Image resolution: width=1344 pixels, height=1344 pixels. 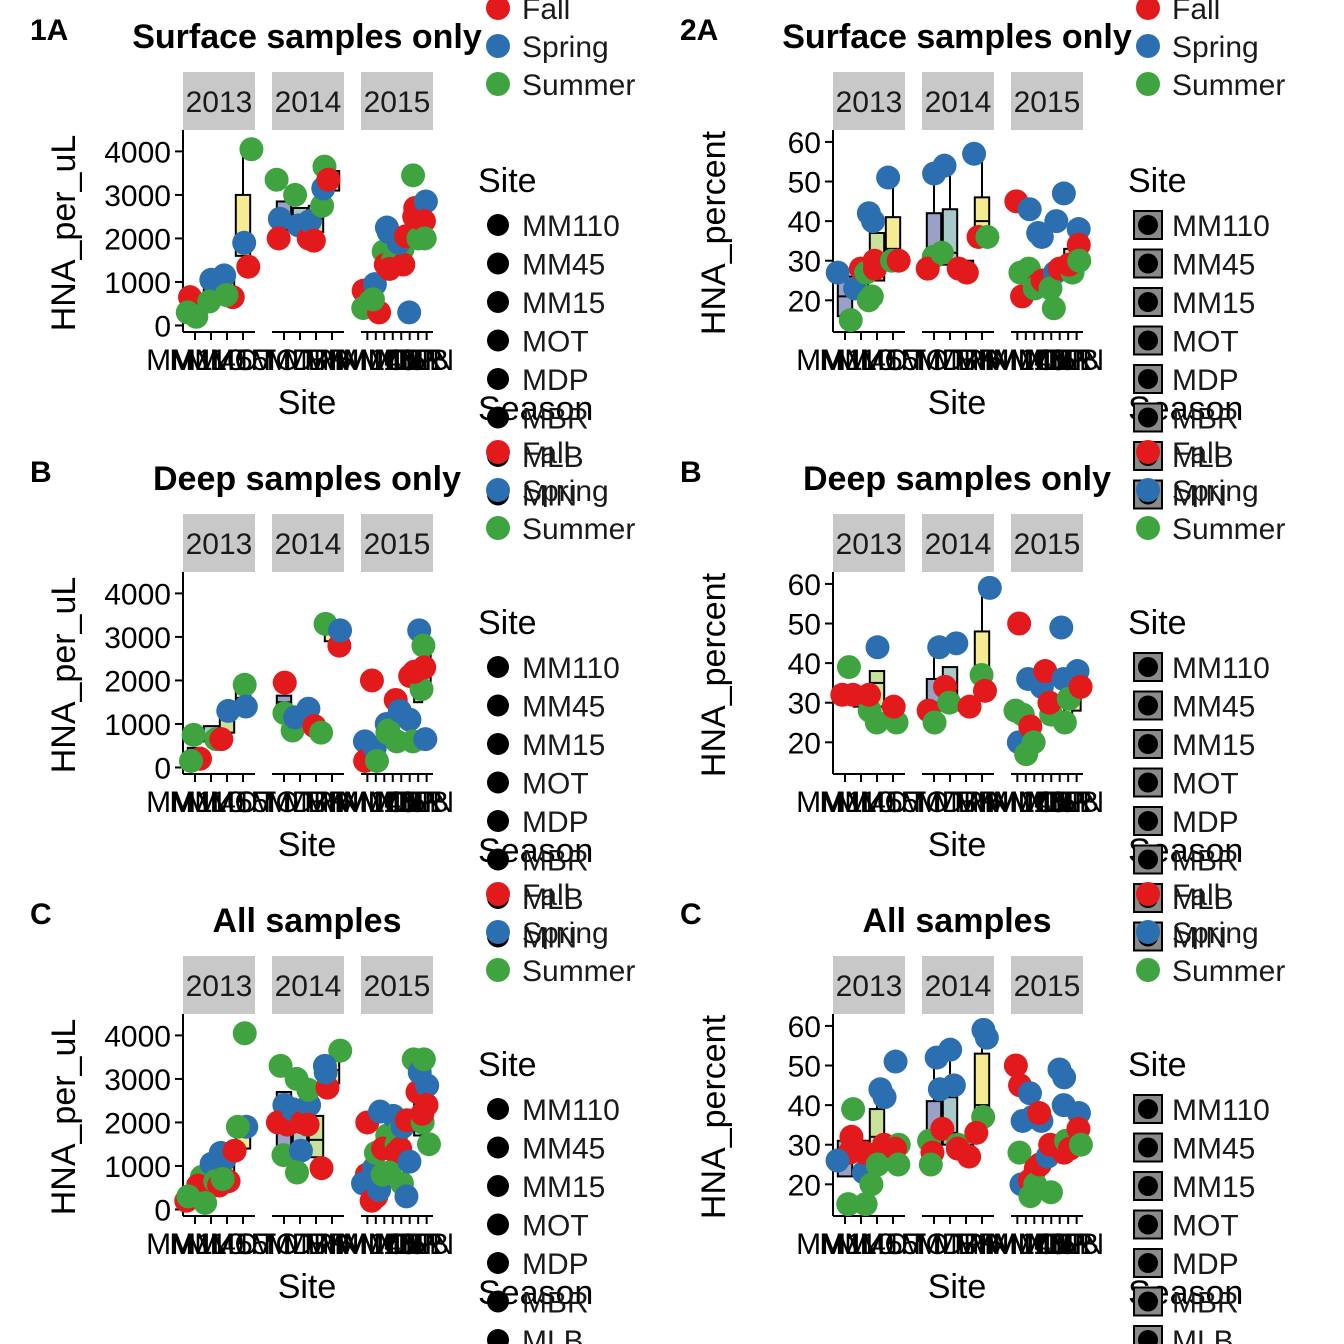 I want to click on y-tick-label: 3000, so click(x=137, y=196).